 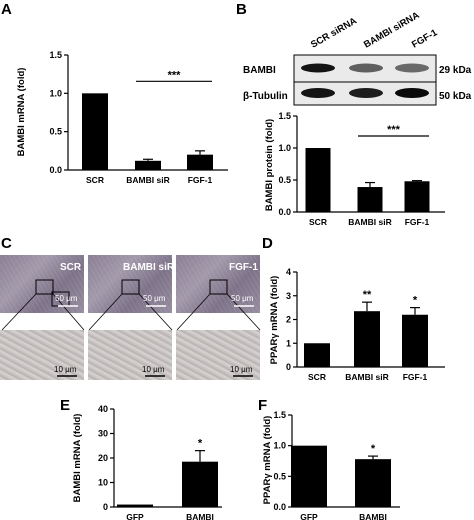 I want to click on y-tick-label: 4, so click(x=288, y=272).